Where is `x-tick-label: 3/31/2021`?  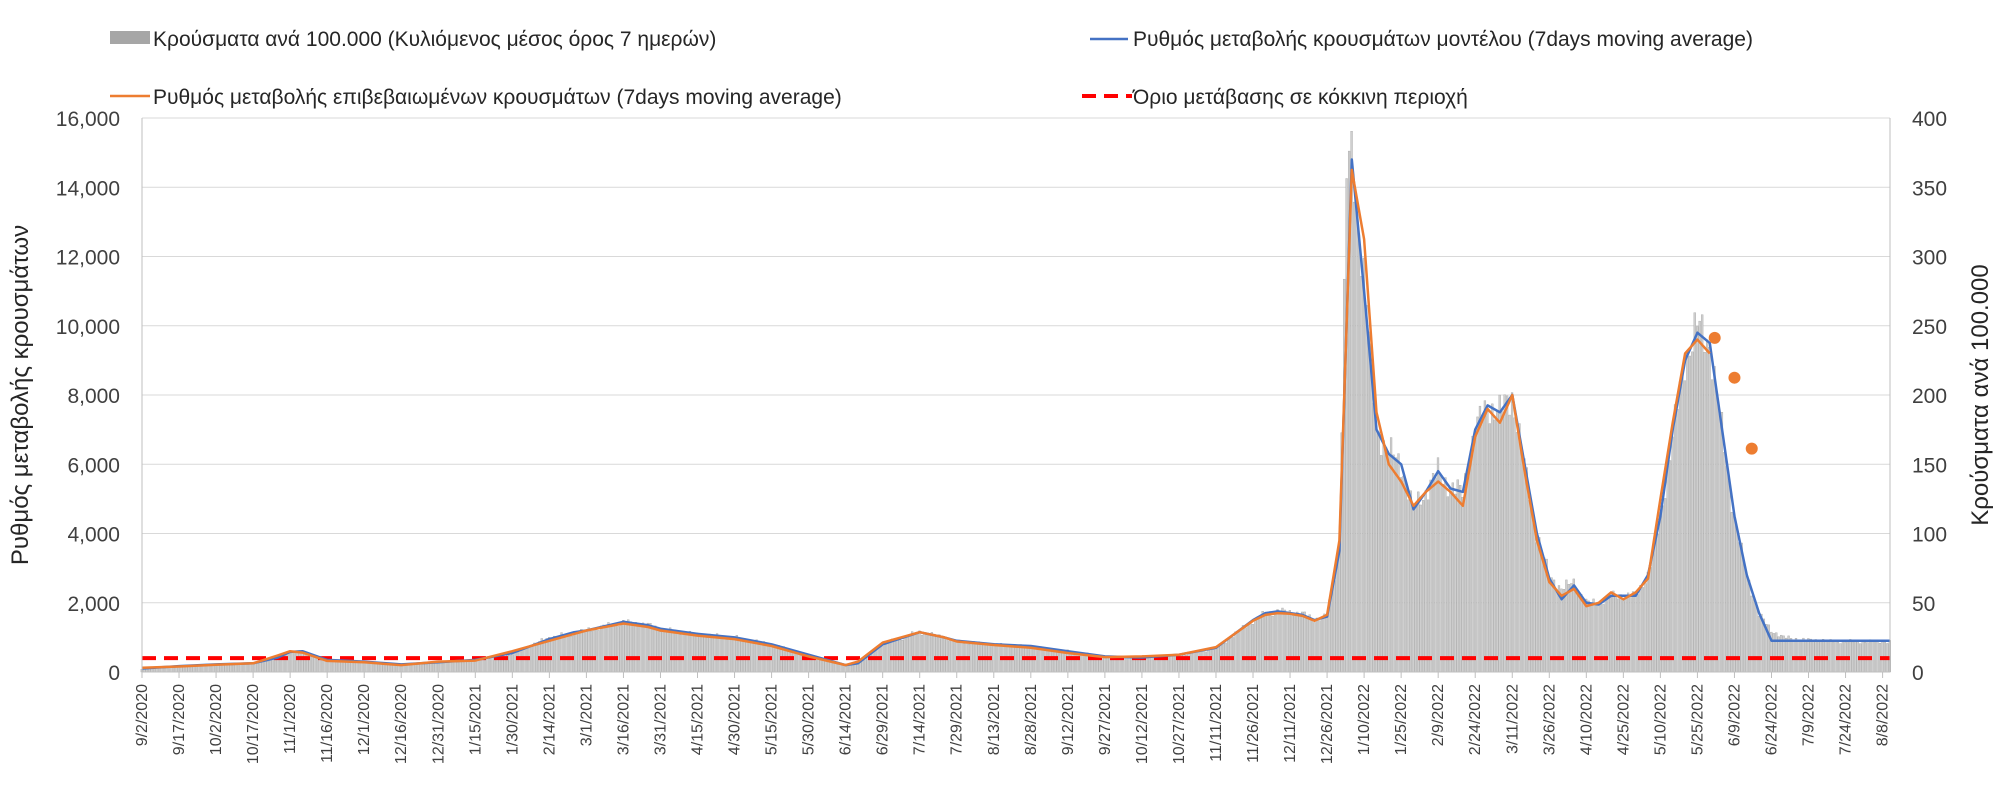
x-tick-label: 3/31/2021 is located at coordinates (660, 719).